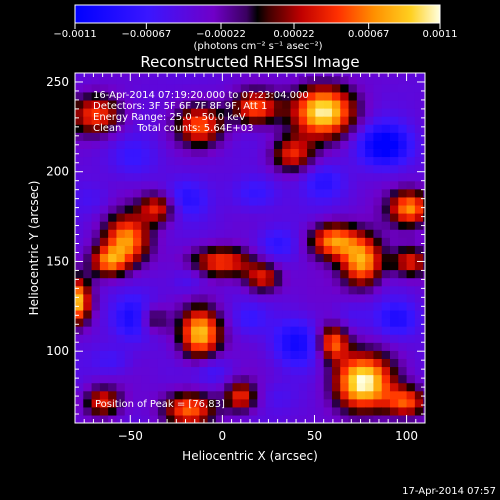 Image resolution: width=500 pixels, height=500 pixels. I want to click on y-tick-label: 200, so click(57, 172).